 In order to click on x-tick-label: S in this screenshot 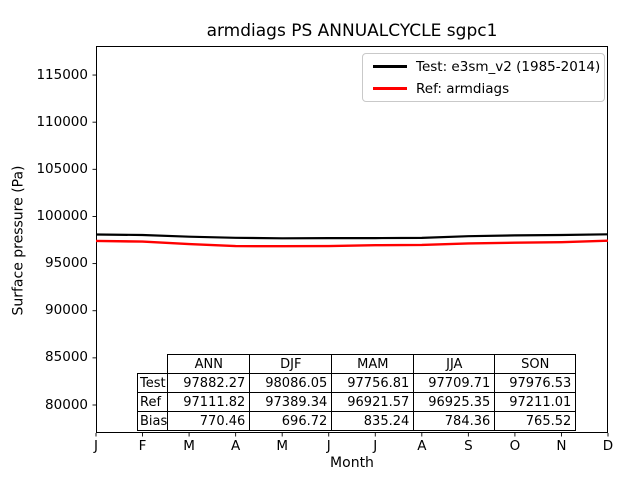, I will do `click(468, 446)`.